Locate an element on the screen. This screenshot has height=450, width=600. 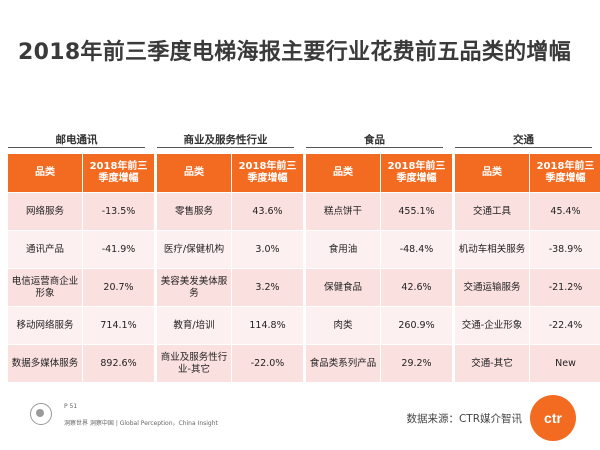
cell-category: 机动车相关服务 is located at coordinates (492, 249).